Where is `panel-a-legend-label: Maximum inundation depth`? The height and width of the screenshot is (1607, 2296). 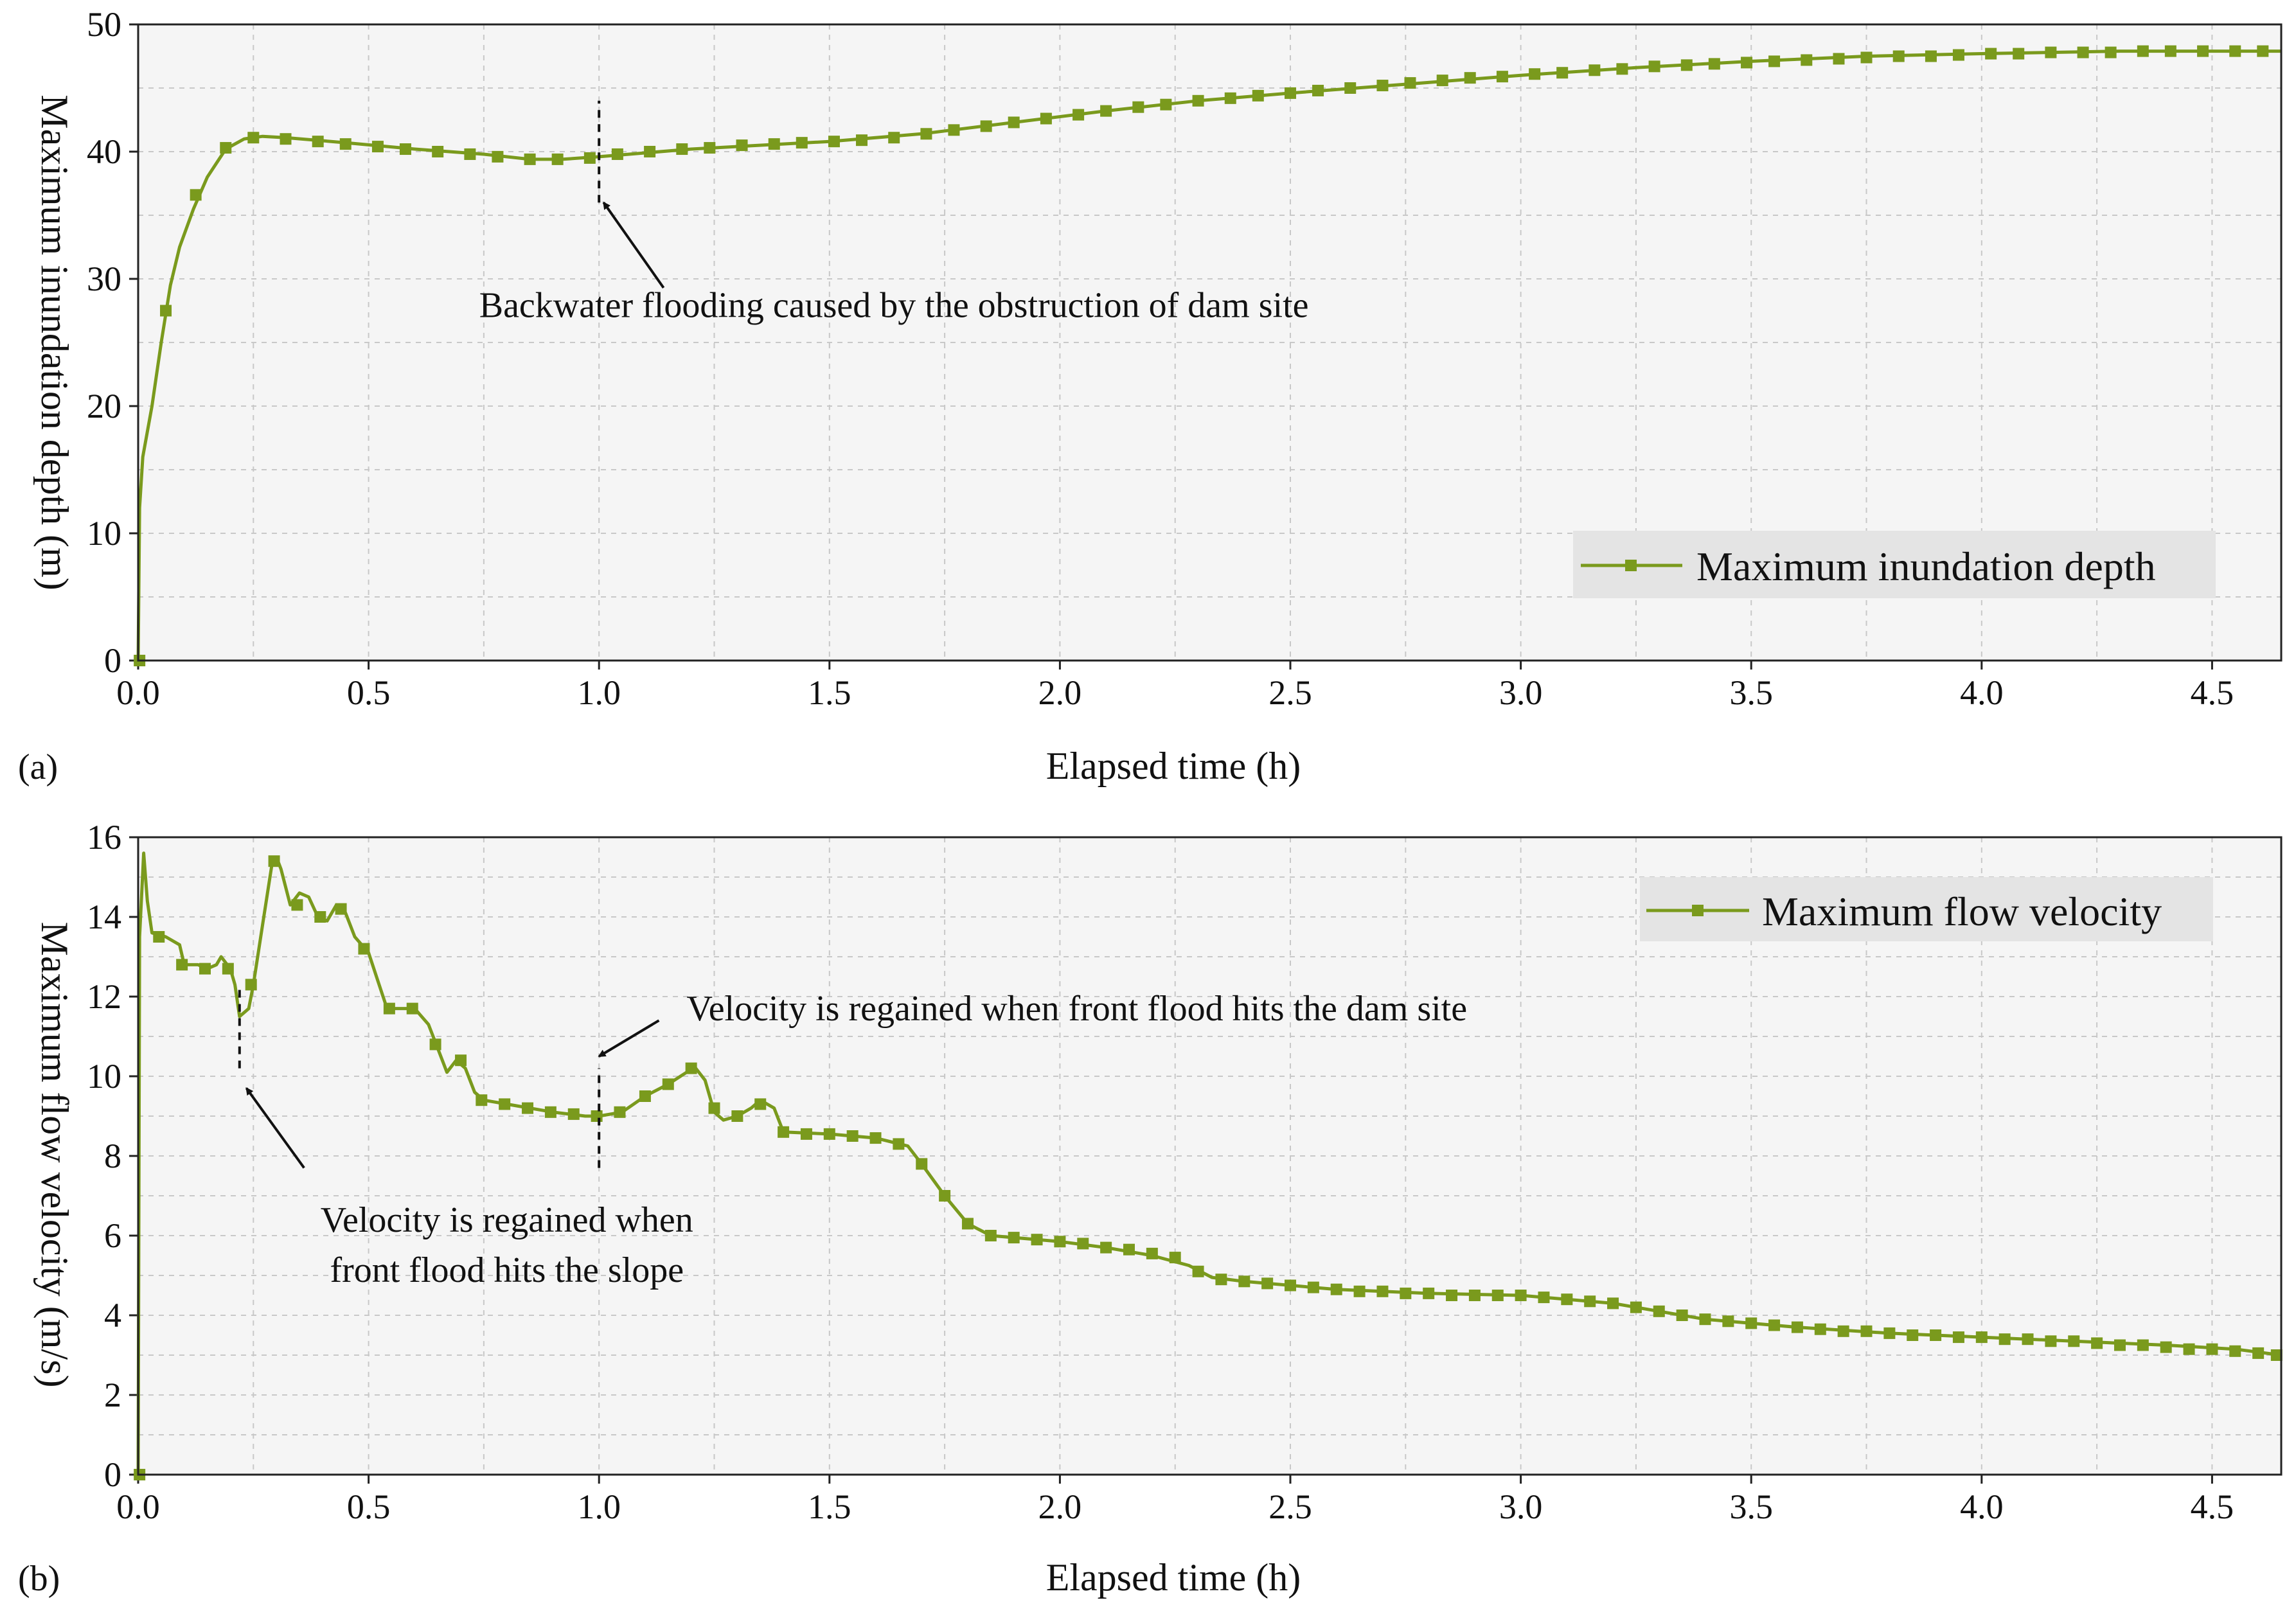
panel-a-legend-label: Maximum inundation depth is located at coordinates (1926, 567).